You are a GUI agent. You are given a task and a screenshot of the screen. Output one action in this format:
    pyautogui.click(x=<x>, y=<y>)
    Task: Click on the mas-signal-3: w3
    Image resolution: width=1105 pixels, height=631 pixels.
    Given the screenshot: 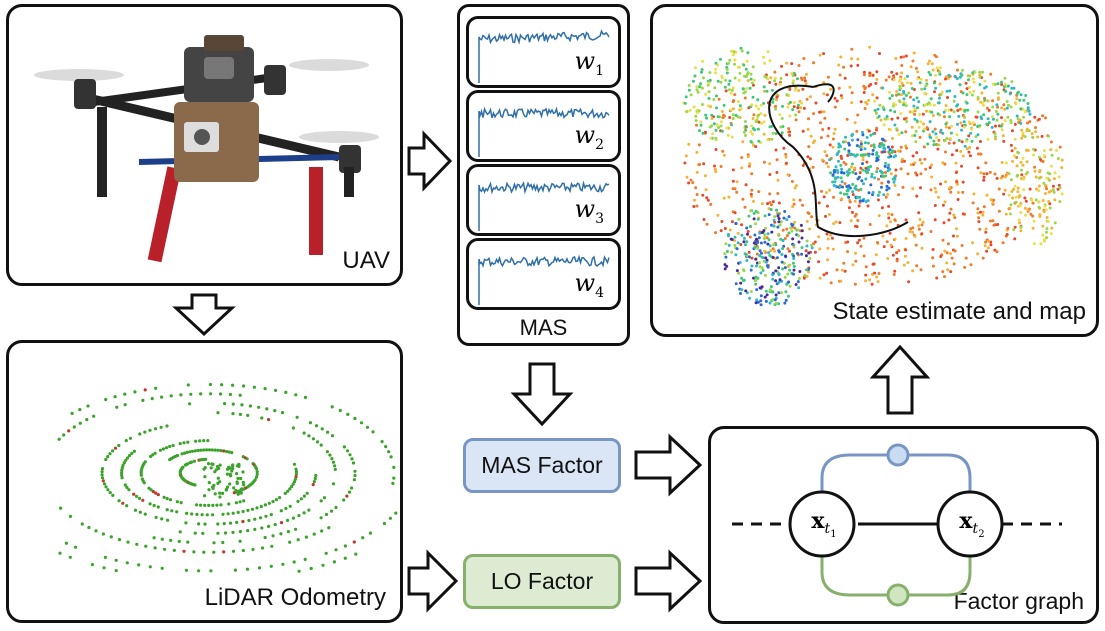 What is the action you would take?
    pyautogui.click(x=543, y=200)
    